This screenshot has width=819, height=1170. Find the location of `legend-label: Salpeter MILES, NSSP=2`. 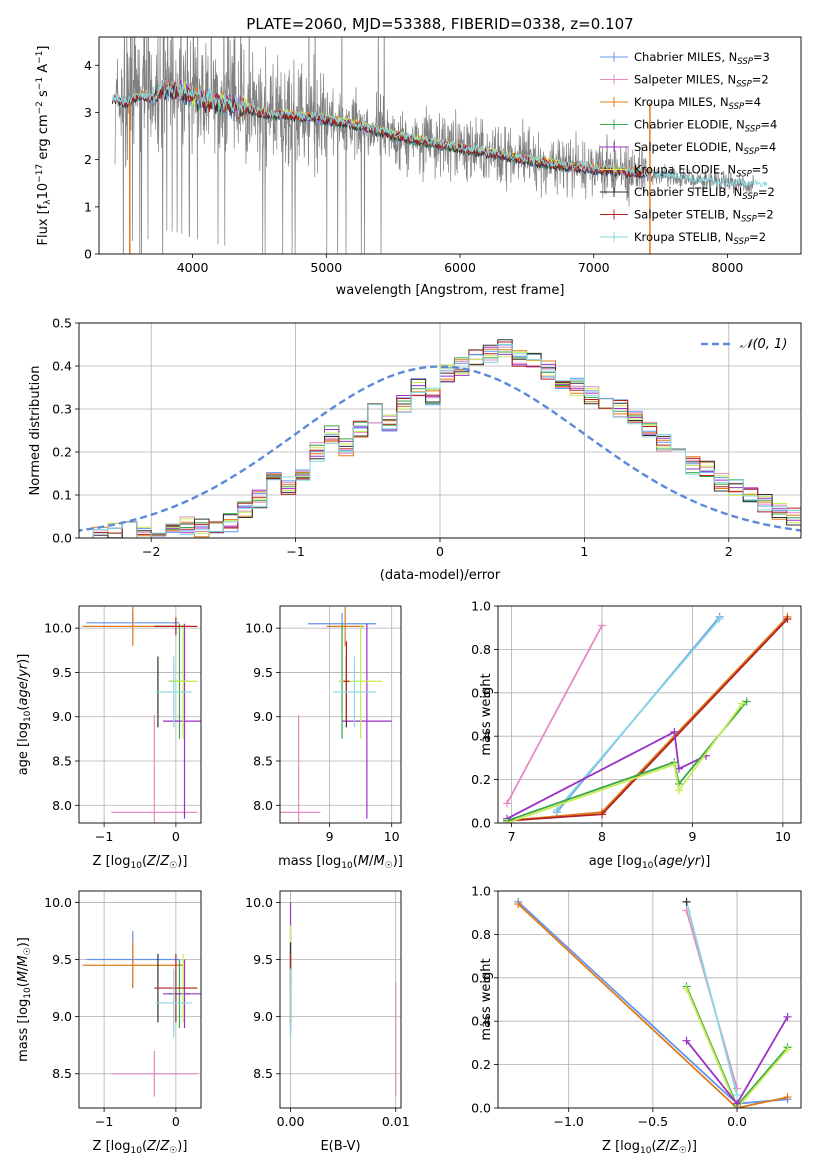

legend-label: Salpeter MILES, NSSP=2 is located at coordinates (701, 81).